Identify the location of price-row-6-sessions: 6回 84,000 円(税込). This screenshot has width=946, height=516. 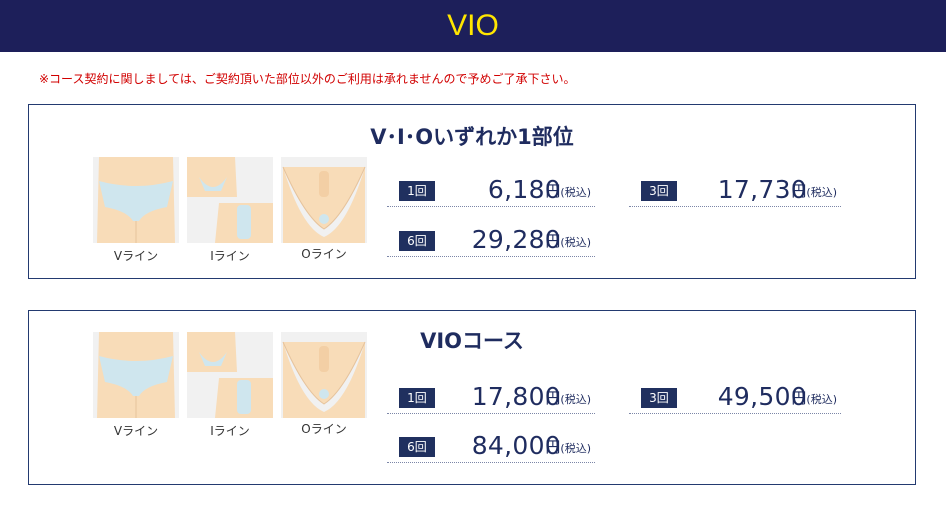
(491, 447).